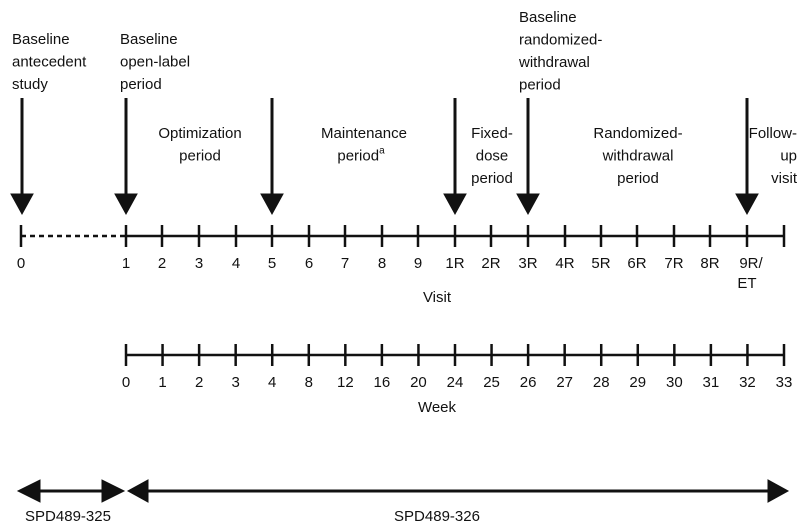 Image resolution: width=810 pixels, height=529 pixels. I want to click on annotation: open-label, so click(155, 61).